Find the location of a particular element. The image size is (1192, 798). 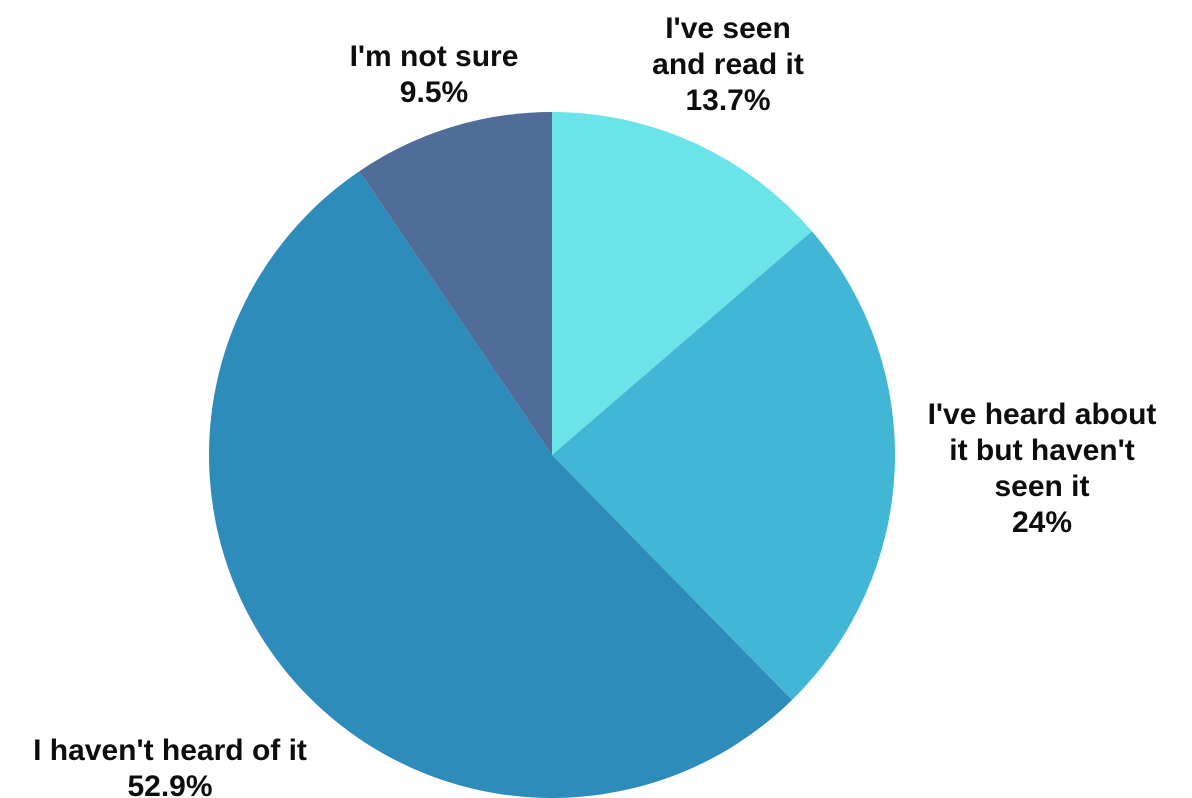

slice-label-4: I'm not sure 9.5% is located at coordinates (434, 74).